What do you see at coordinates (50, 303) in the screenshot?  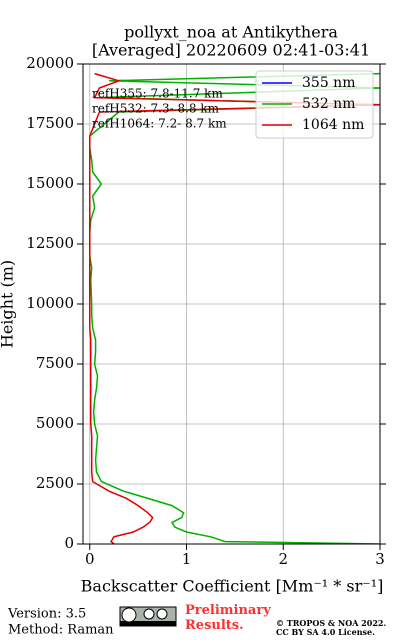 I see `y-tick-label: 10000` at bounding box center [50, 303].